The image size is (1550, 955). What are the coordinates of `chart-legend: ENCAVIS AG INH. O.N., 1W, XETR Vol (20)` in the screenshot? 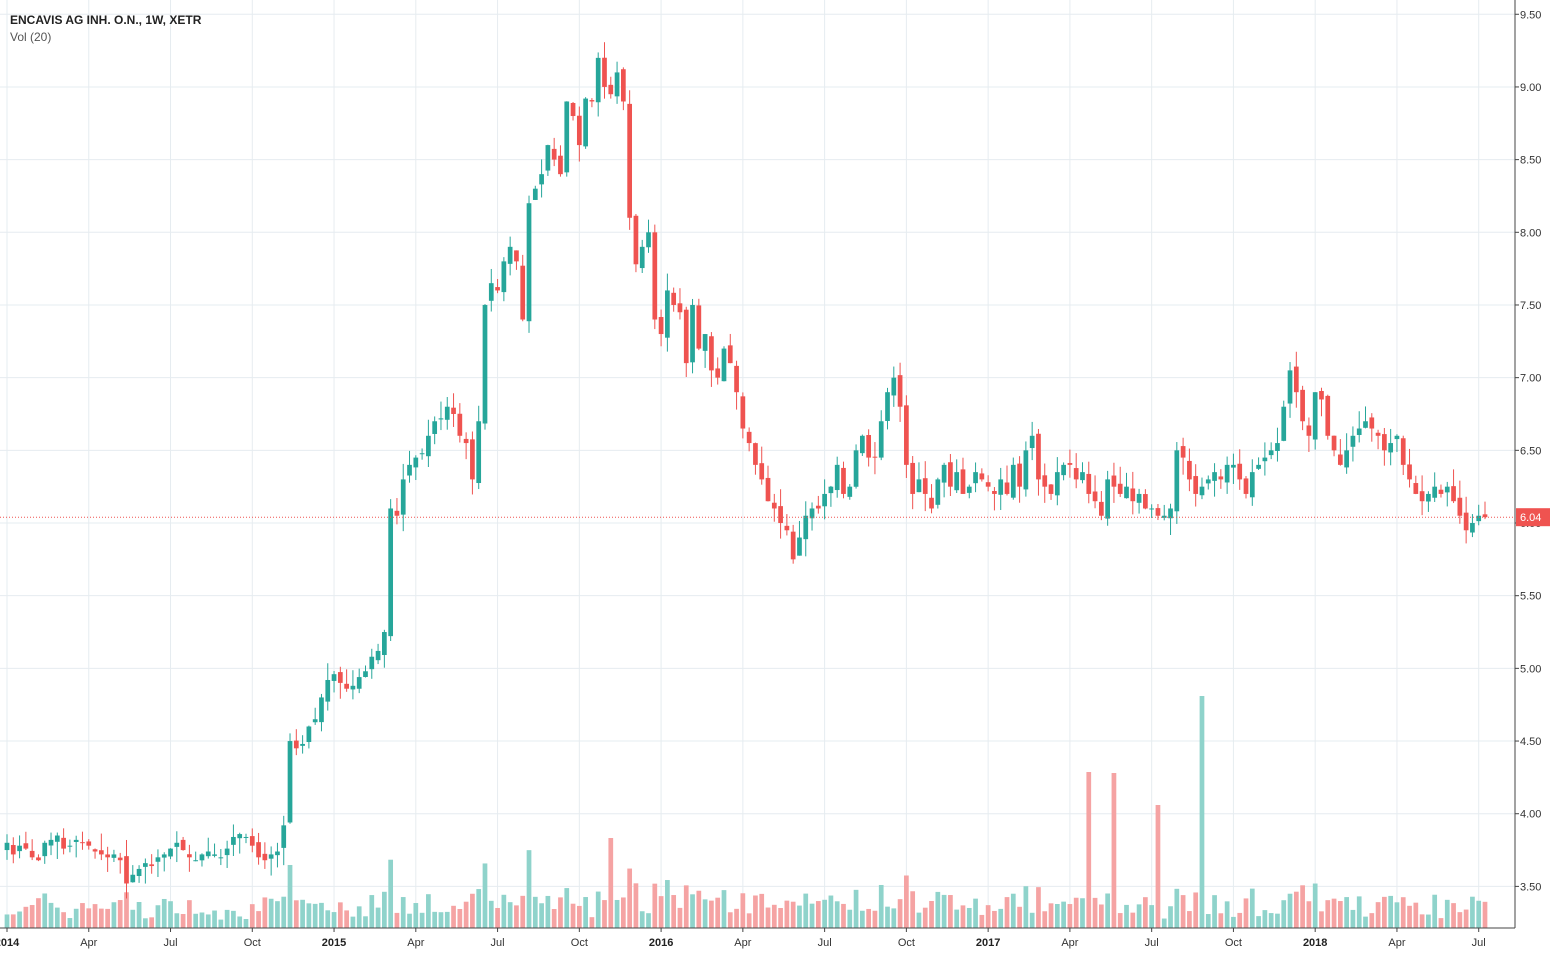 It's located at (105, 29).